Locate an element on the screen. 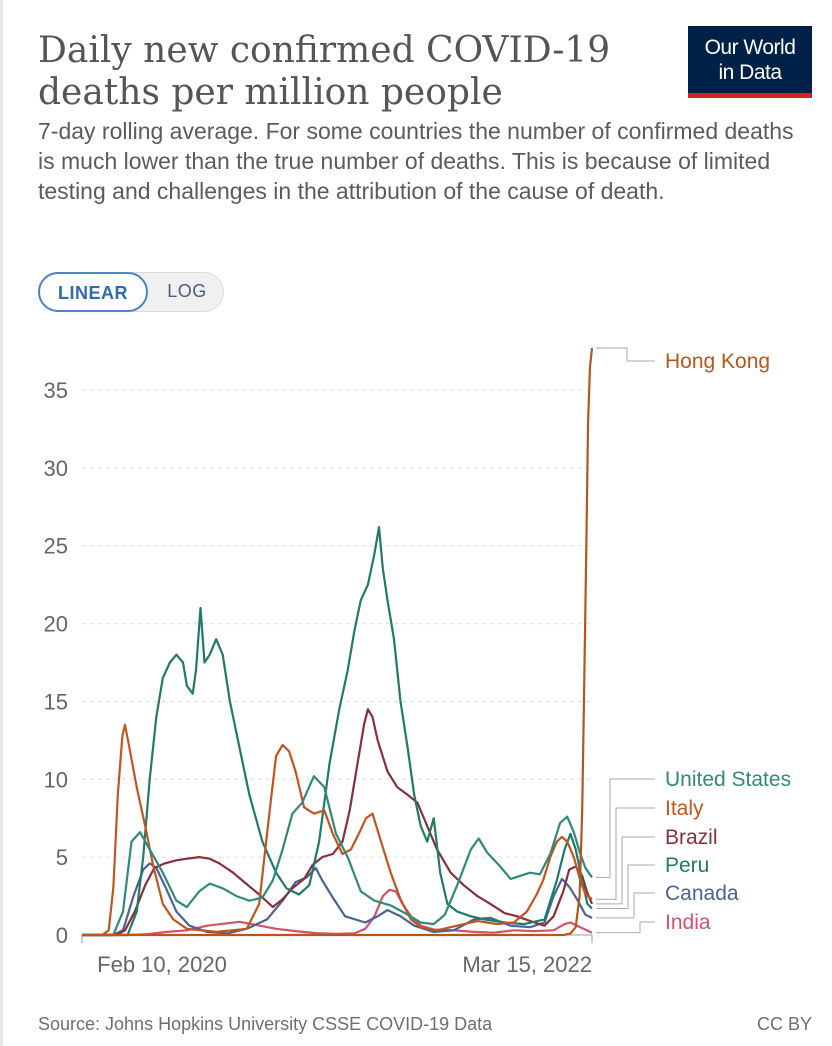 The width and height of the screenshot is (832, 1046). y-tick-label: 30 is located at coordinates (56, 468).